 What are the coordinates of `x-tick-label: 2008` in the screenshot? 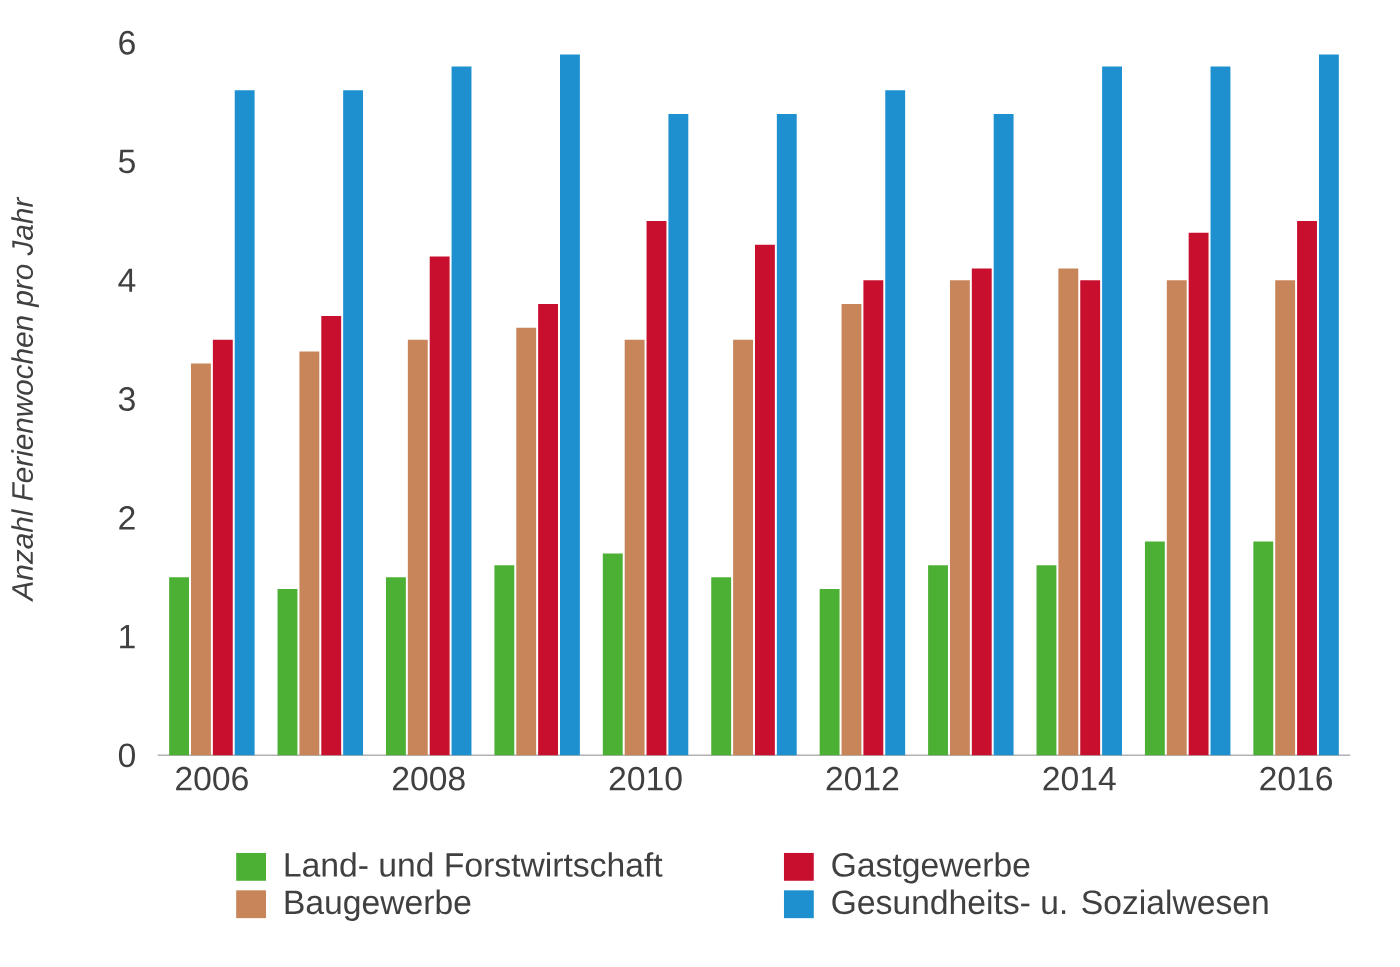 It's located at (428, 778).